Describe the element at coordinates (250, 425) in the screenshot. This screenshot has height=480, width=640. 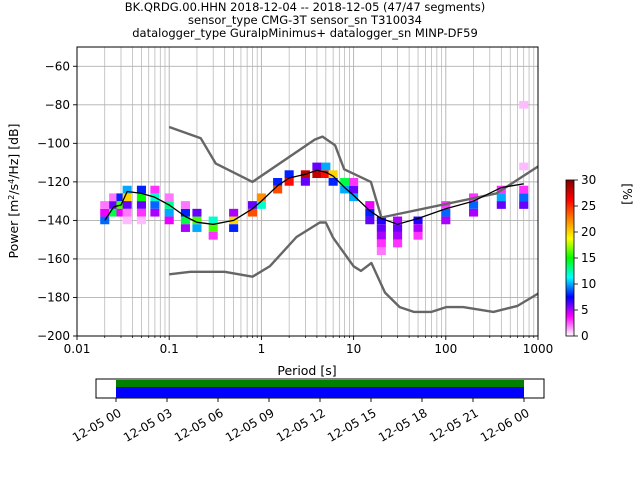
I see `timeline-tick-label: 12-05 09` at that location.